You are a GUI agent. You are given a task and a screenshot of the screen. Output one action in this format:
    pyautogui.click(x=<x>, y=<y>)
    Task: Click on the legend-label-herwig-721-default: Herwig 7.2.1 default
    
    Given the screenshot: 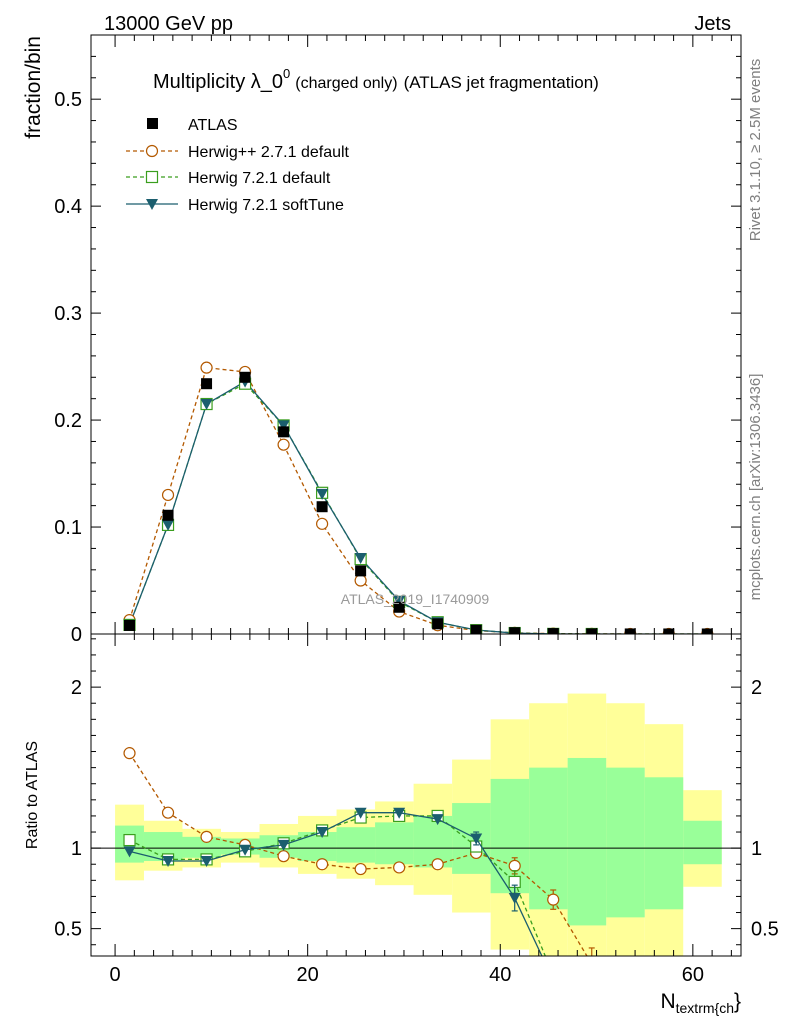 What is the action you would take?
    pyautogui.click(x=259, y=178)
    